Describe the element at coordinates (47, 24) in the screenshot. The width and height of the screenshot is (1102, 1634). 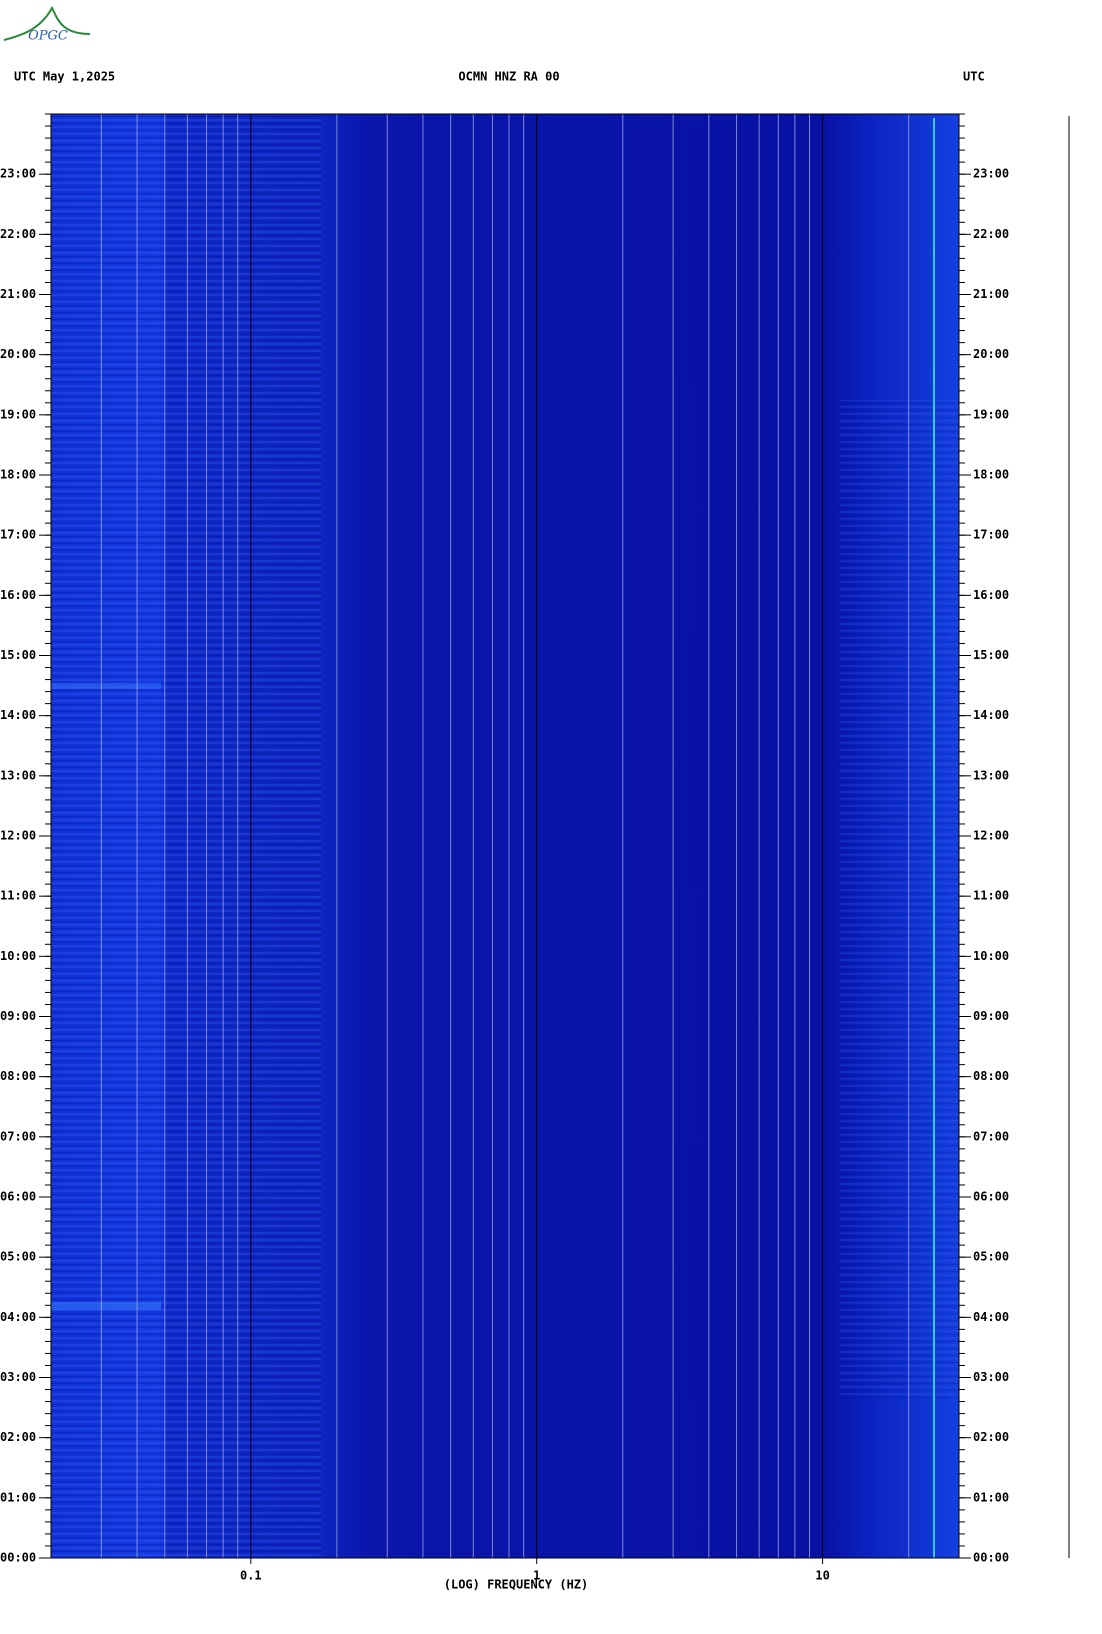
I see `logo: OPGC` at that location.